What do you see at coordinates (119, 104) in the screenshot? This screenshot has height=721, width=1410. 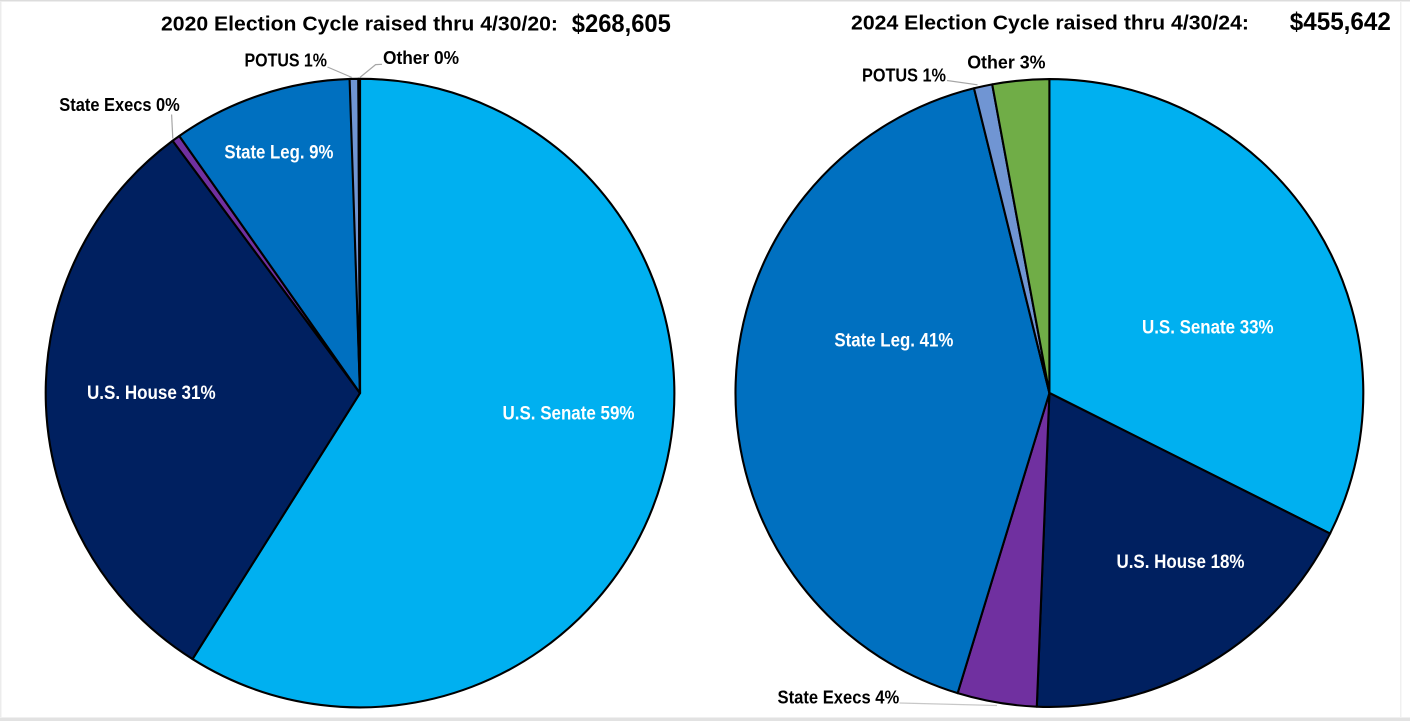 I see `svg-text: State Execs 0%` at bounding box center [119, 104].